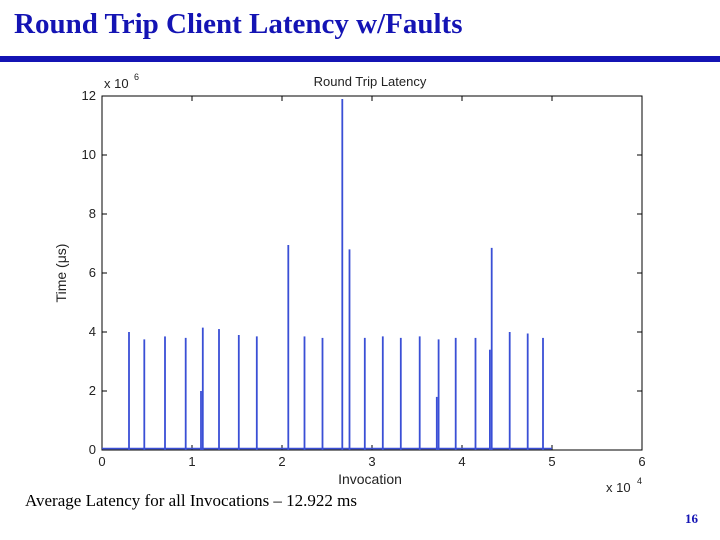  Describe the element at coordinates (92, 272) in the screenshot. I see `y-tick-label: 6` at that location.